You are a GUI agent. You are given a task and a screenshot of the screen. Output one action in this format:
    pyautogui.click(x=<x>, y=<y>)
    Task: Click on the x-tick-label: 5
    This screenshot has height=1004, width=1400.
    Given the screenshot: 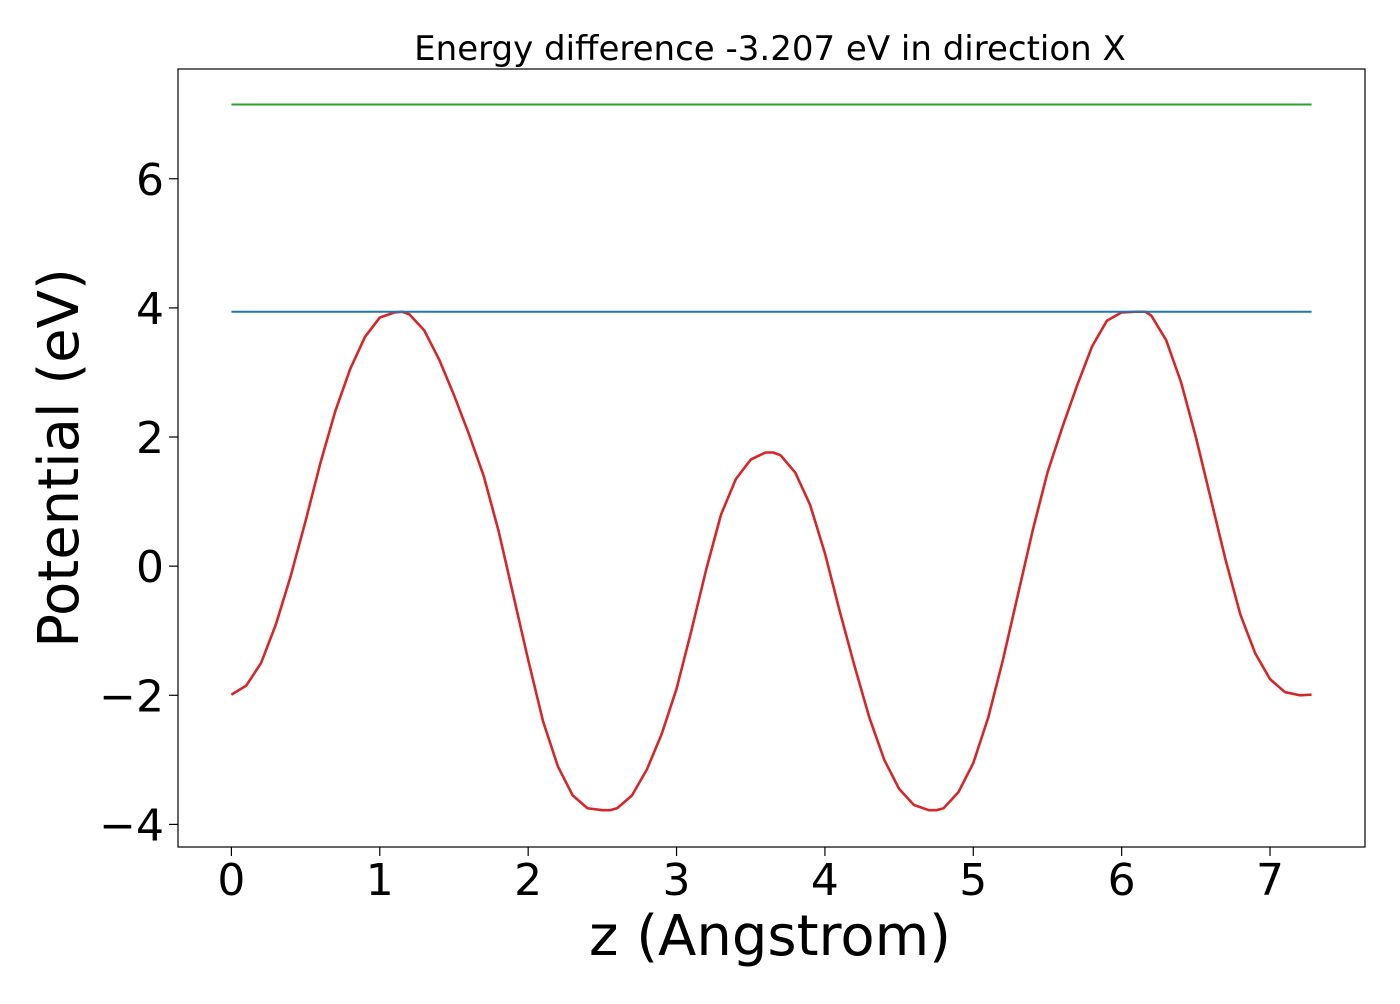 What is the action you would take?
    pyautogui.click(x=973, y=880)
    